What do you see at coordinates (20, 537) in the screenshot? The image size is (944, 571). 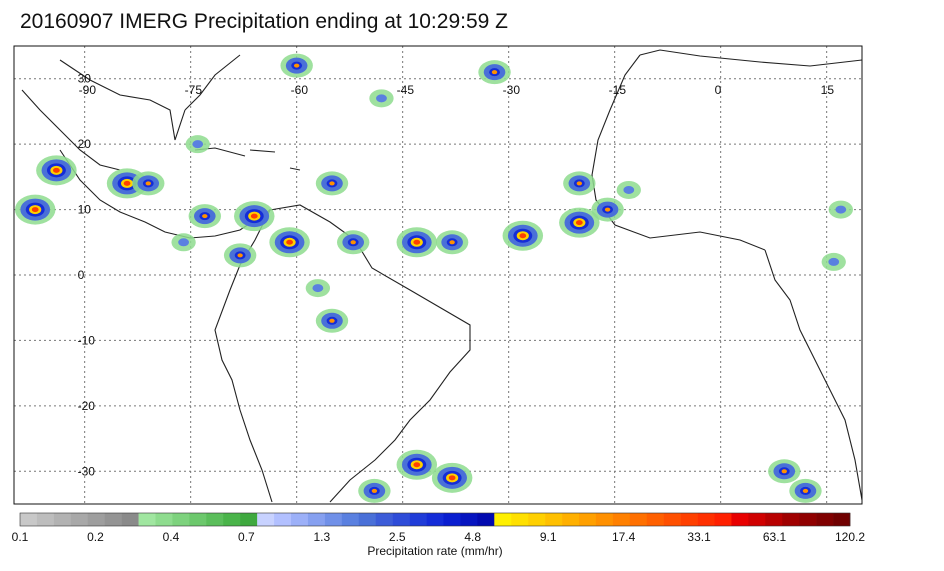 I see `colorbar-tick-label: 0.1` at bounding box center [20, 537].